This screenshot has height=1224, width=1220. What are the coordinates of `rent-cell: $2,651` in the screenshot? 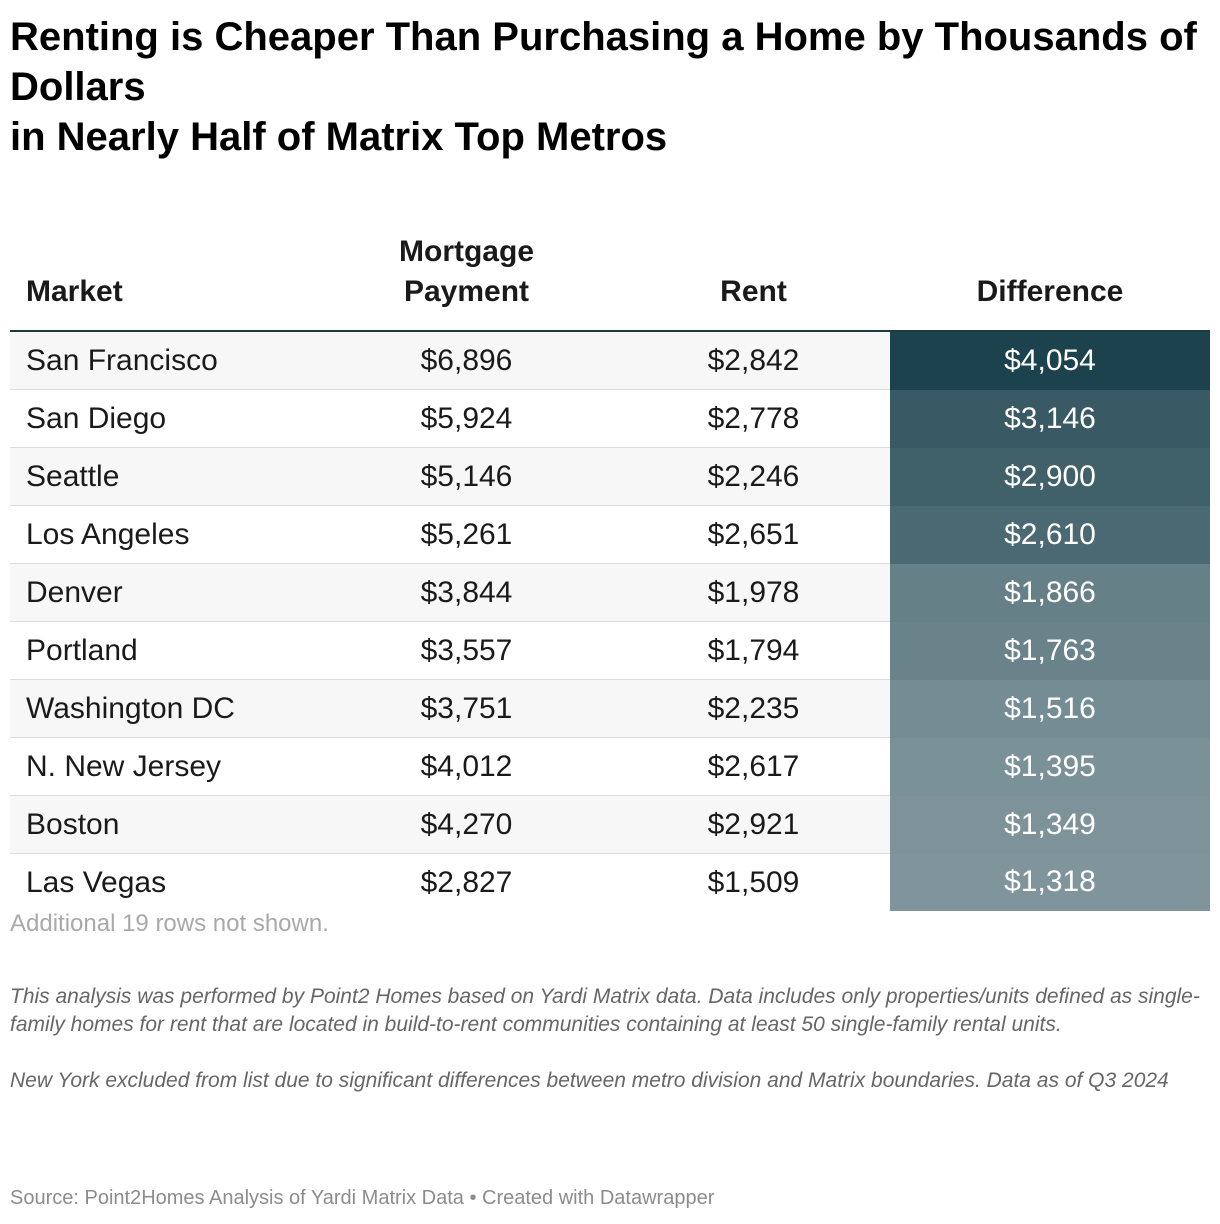 It's located at (753, 534).